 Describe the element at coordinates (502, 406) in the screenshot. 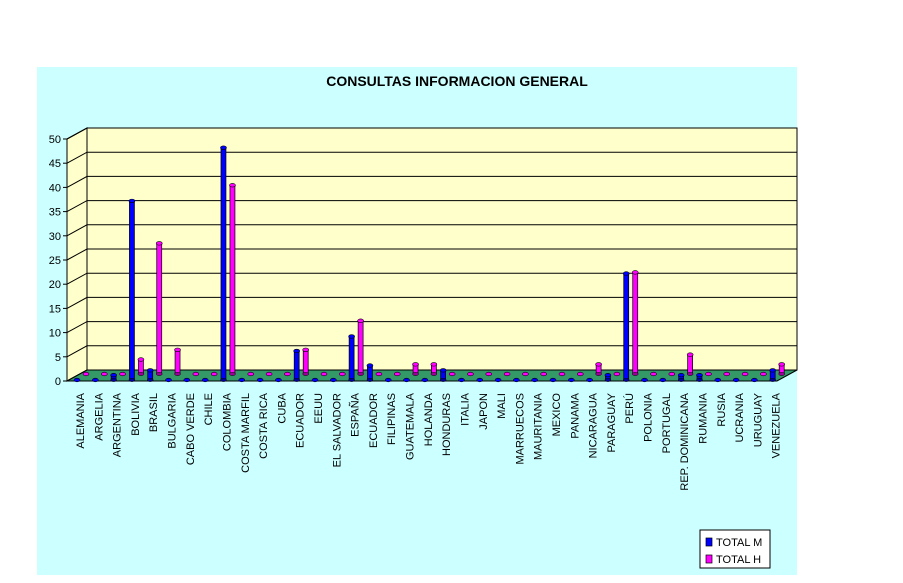

I see `category-label: MALI` at that location.